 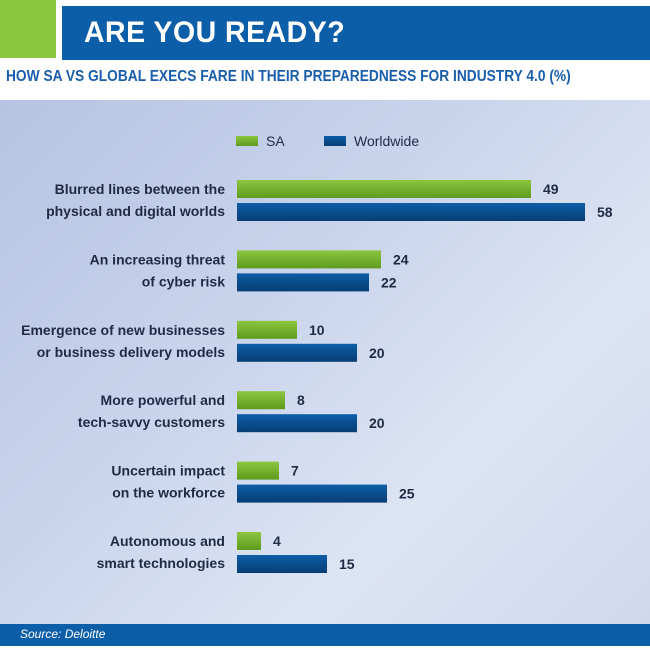 What do you see at coordinates (407, 494) in the screenshot?
I see `data-label-worldwide: 25` at bounding box center [407, 494].